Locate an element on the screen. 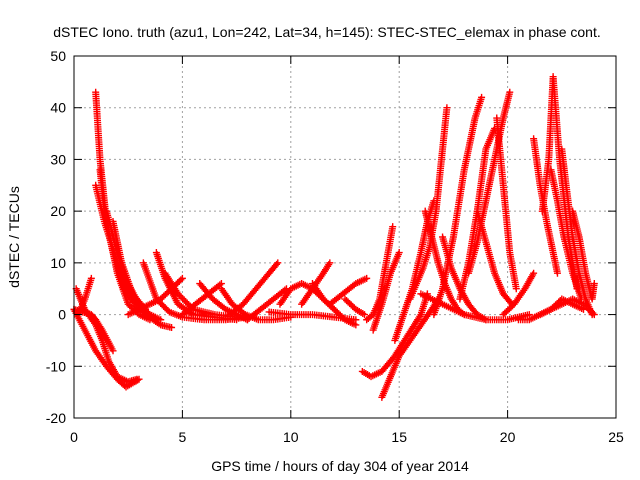  y-tick-label: 0 is located at coordinates (62, 315).